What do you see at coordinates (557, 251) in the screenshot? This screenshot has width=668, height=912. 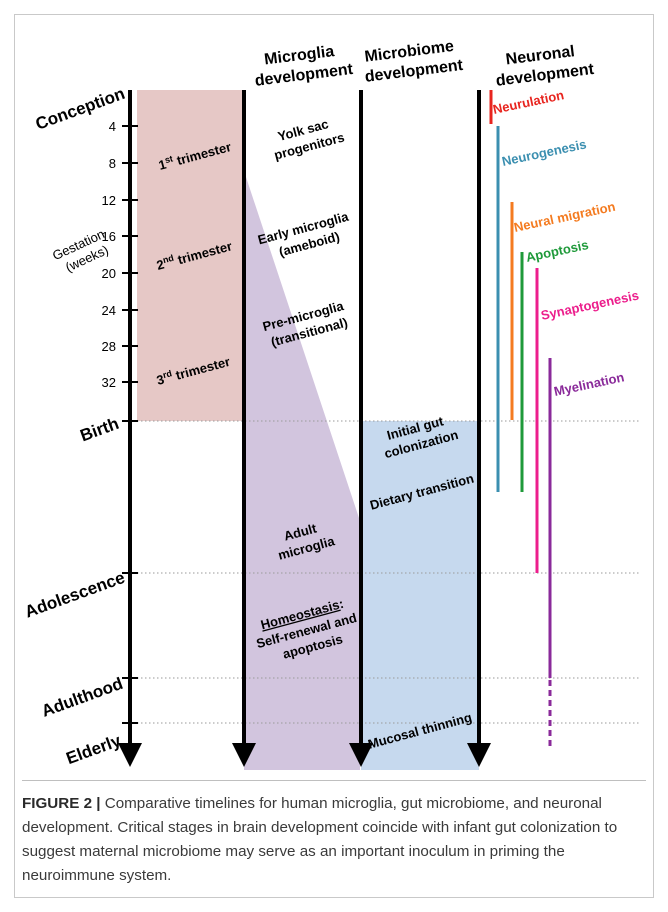 I see `label-apoptosis: Apoptosis` at bounding box center [557, 251].